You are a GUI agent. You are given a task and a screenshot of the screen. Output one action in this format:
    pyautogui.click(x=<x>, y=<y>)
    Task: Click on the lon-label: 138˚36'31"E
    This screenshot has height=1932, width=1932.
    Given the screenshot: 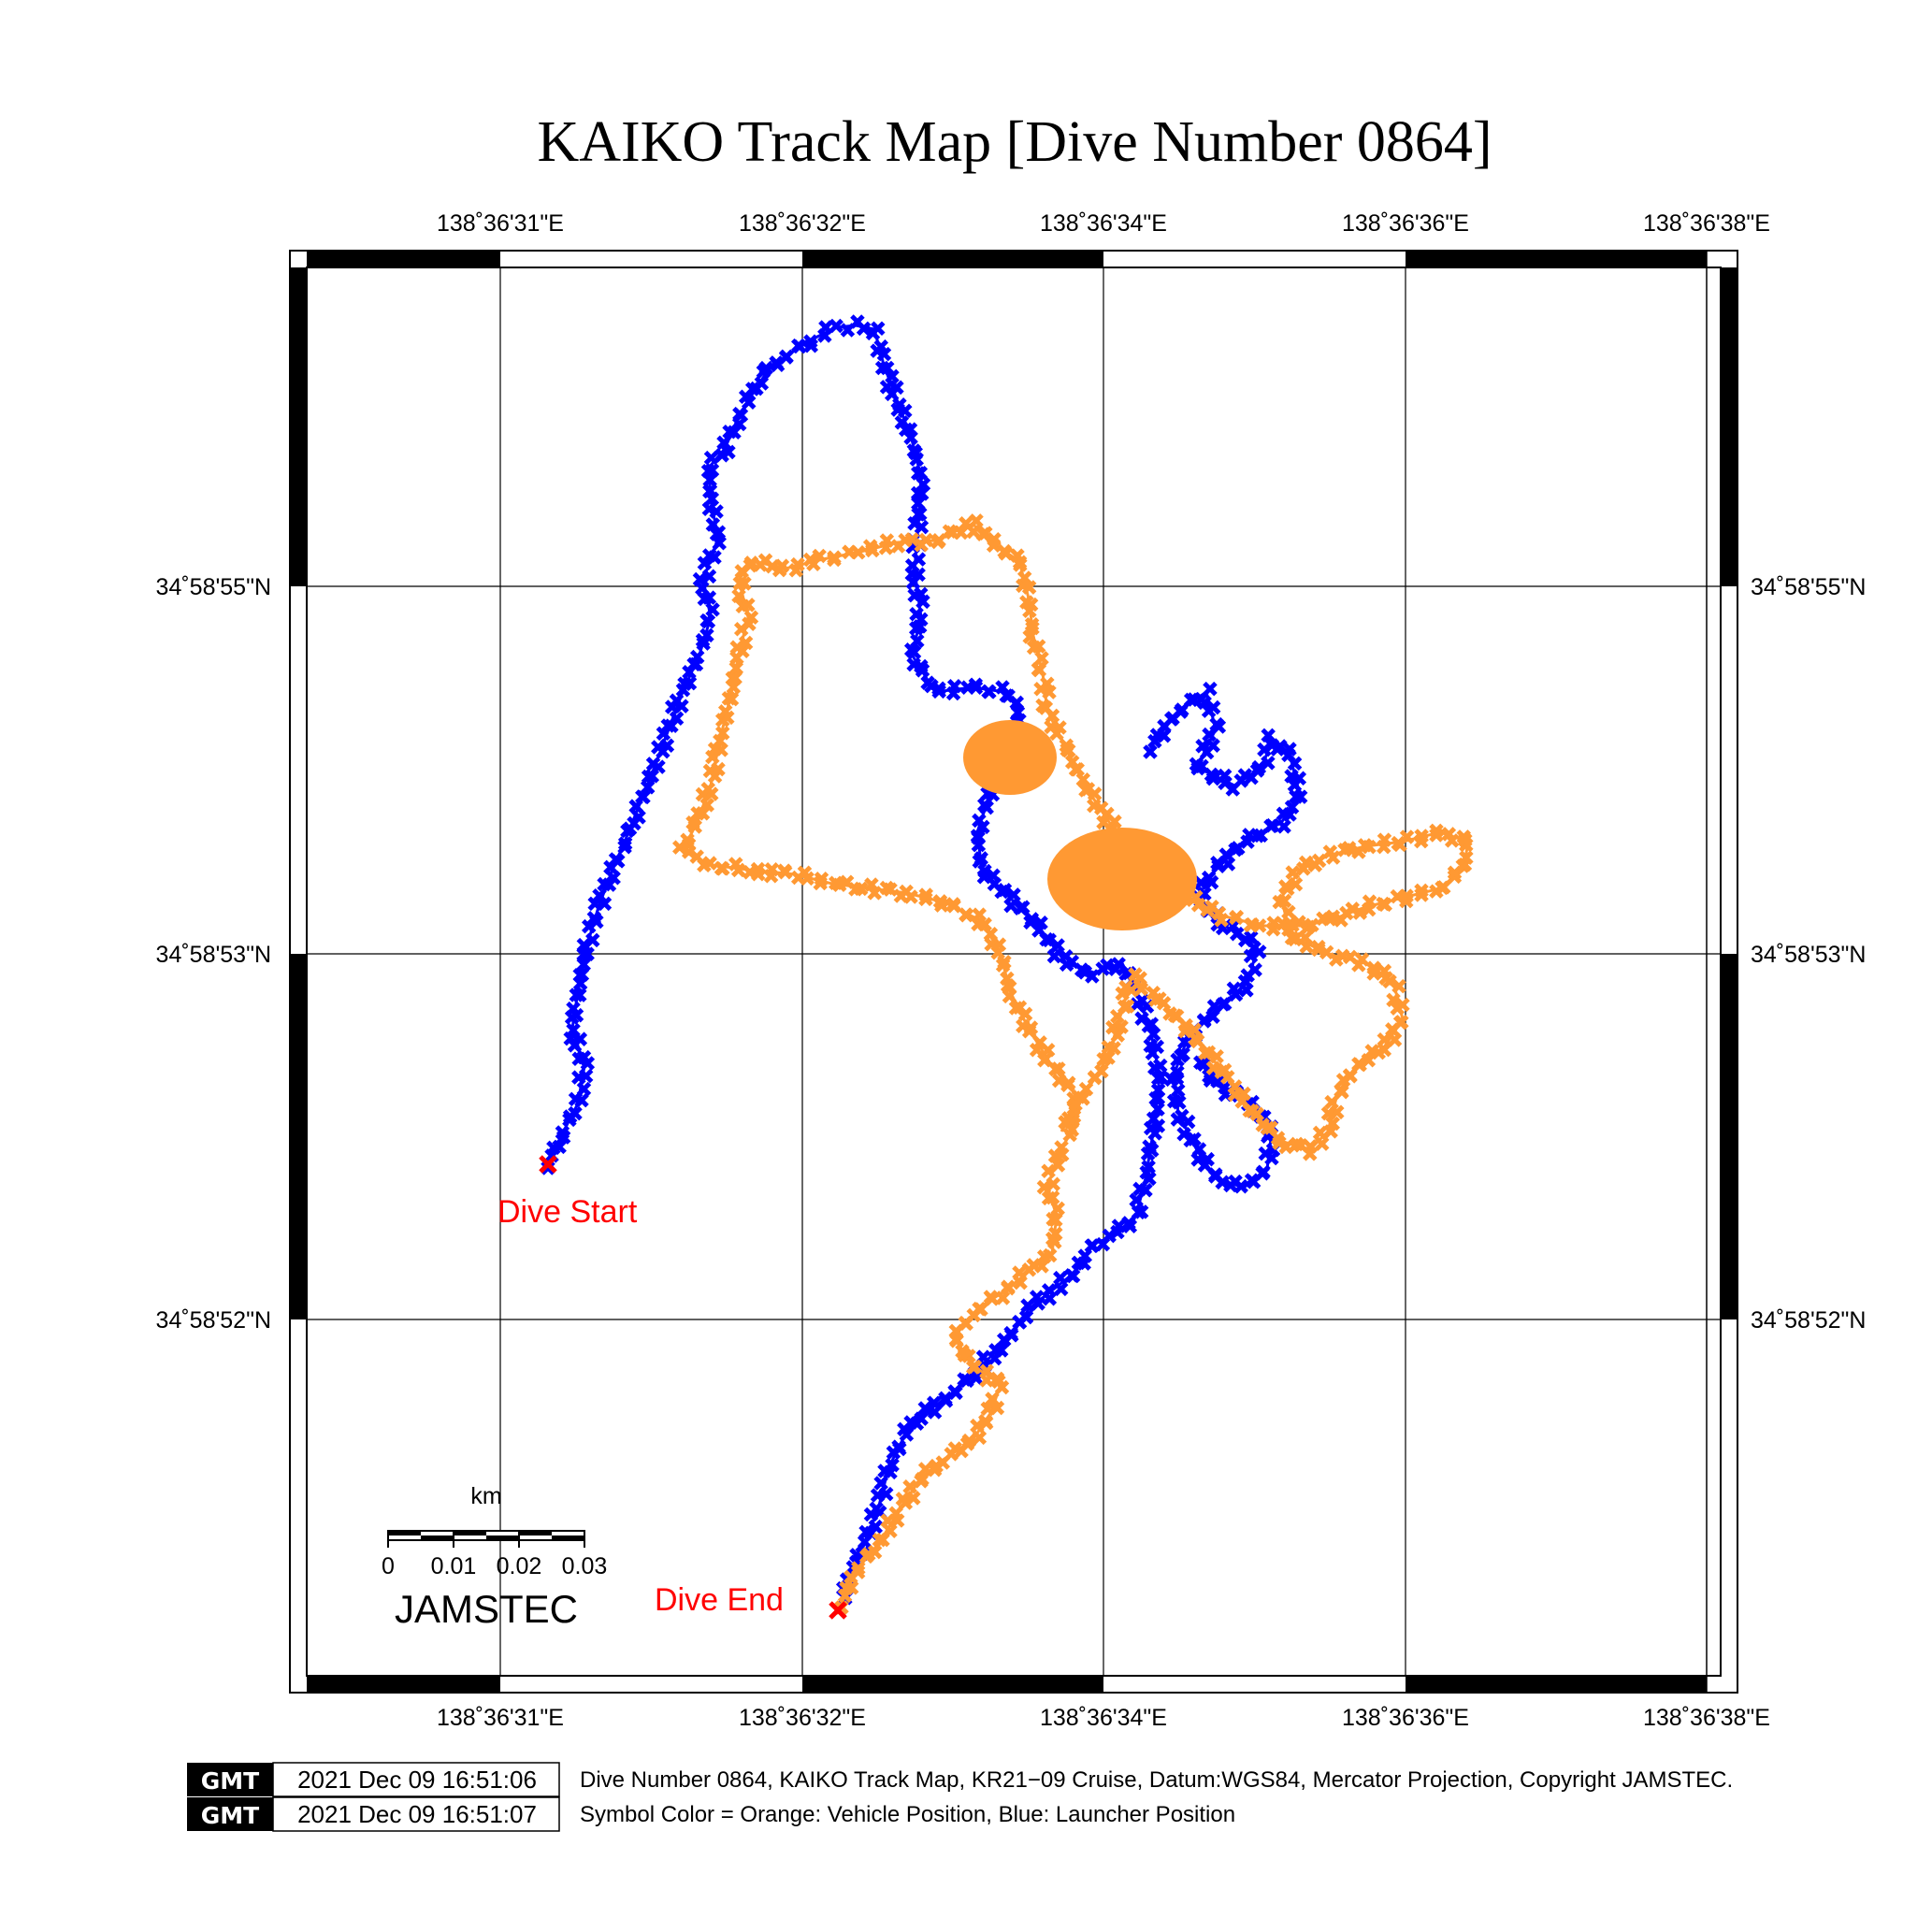 What is the action you would take?
    pyautogui.click(x=500, y=223)
    